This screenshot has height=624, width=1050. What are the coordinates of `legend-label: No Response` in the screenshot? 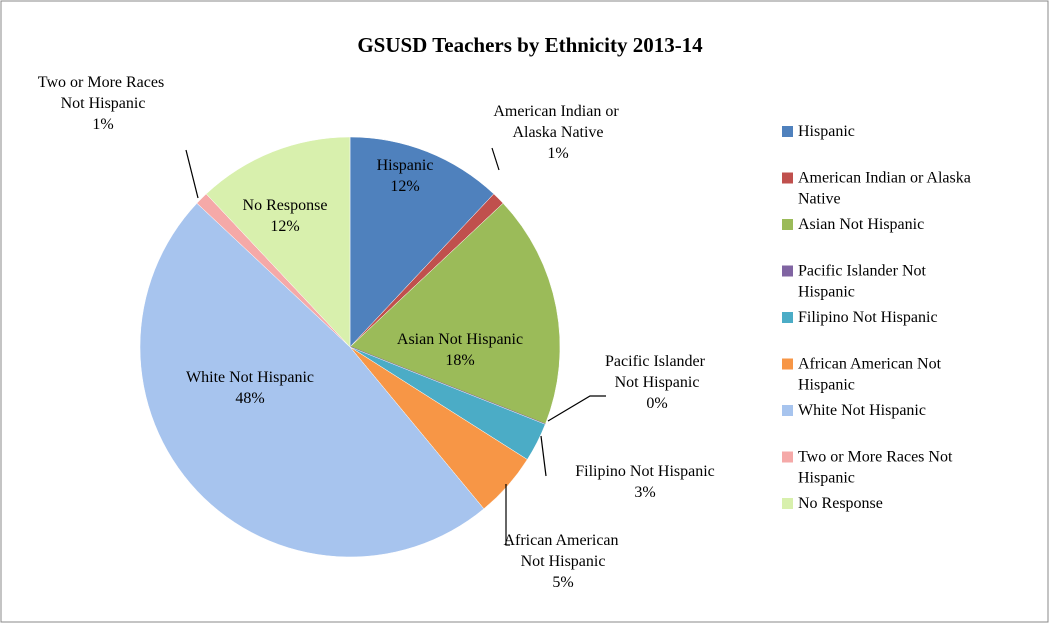 It's located at (840, 503).